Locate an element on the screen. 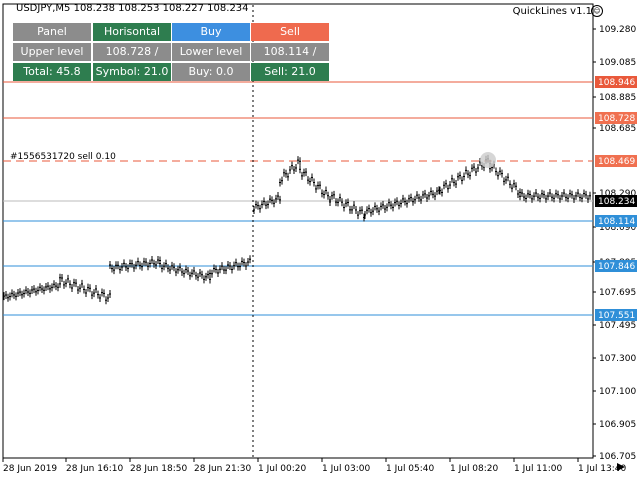  smiley-icon: ☺ is located at coordinates (597, 11).